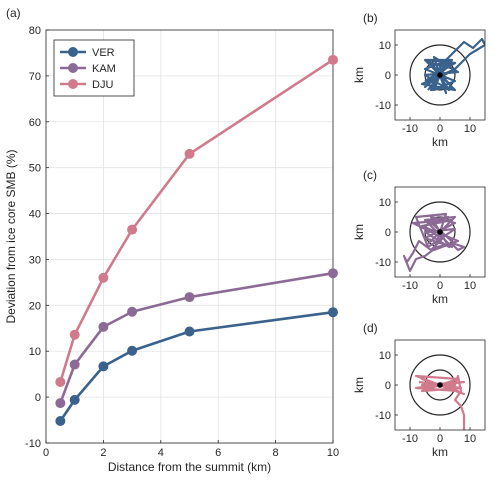 This screenshot has height=481, width=500. I want to click on y-axis-label: Deviation from ice core SMB (%), so click(11, 236).